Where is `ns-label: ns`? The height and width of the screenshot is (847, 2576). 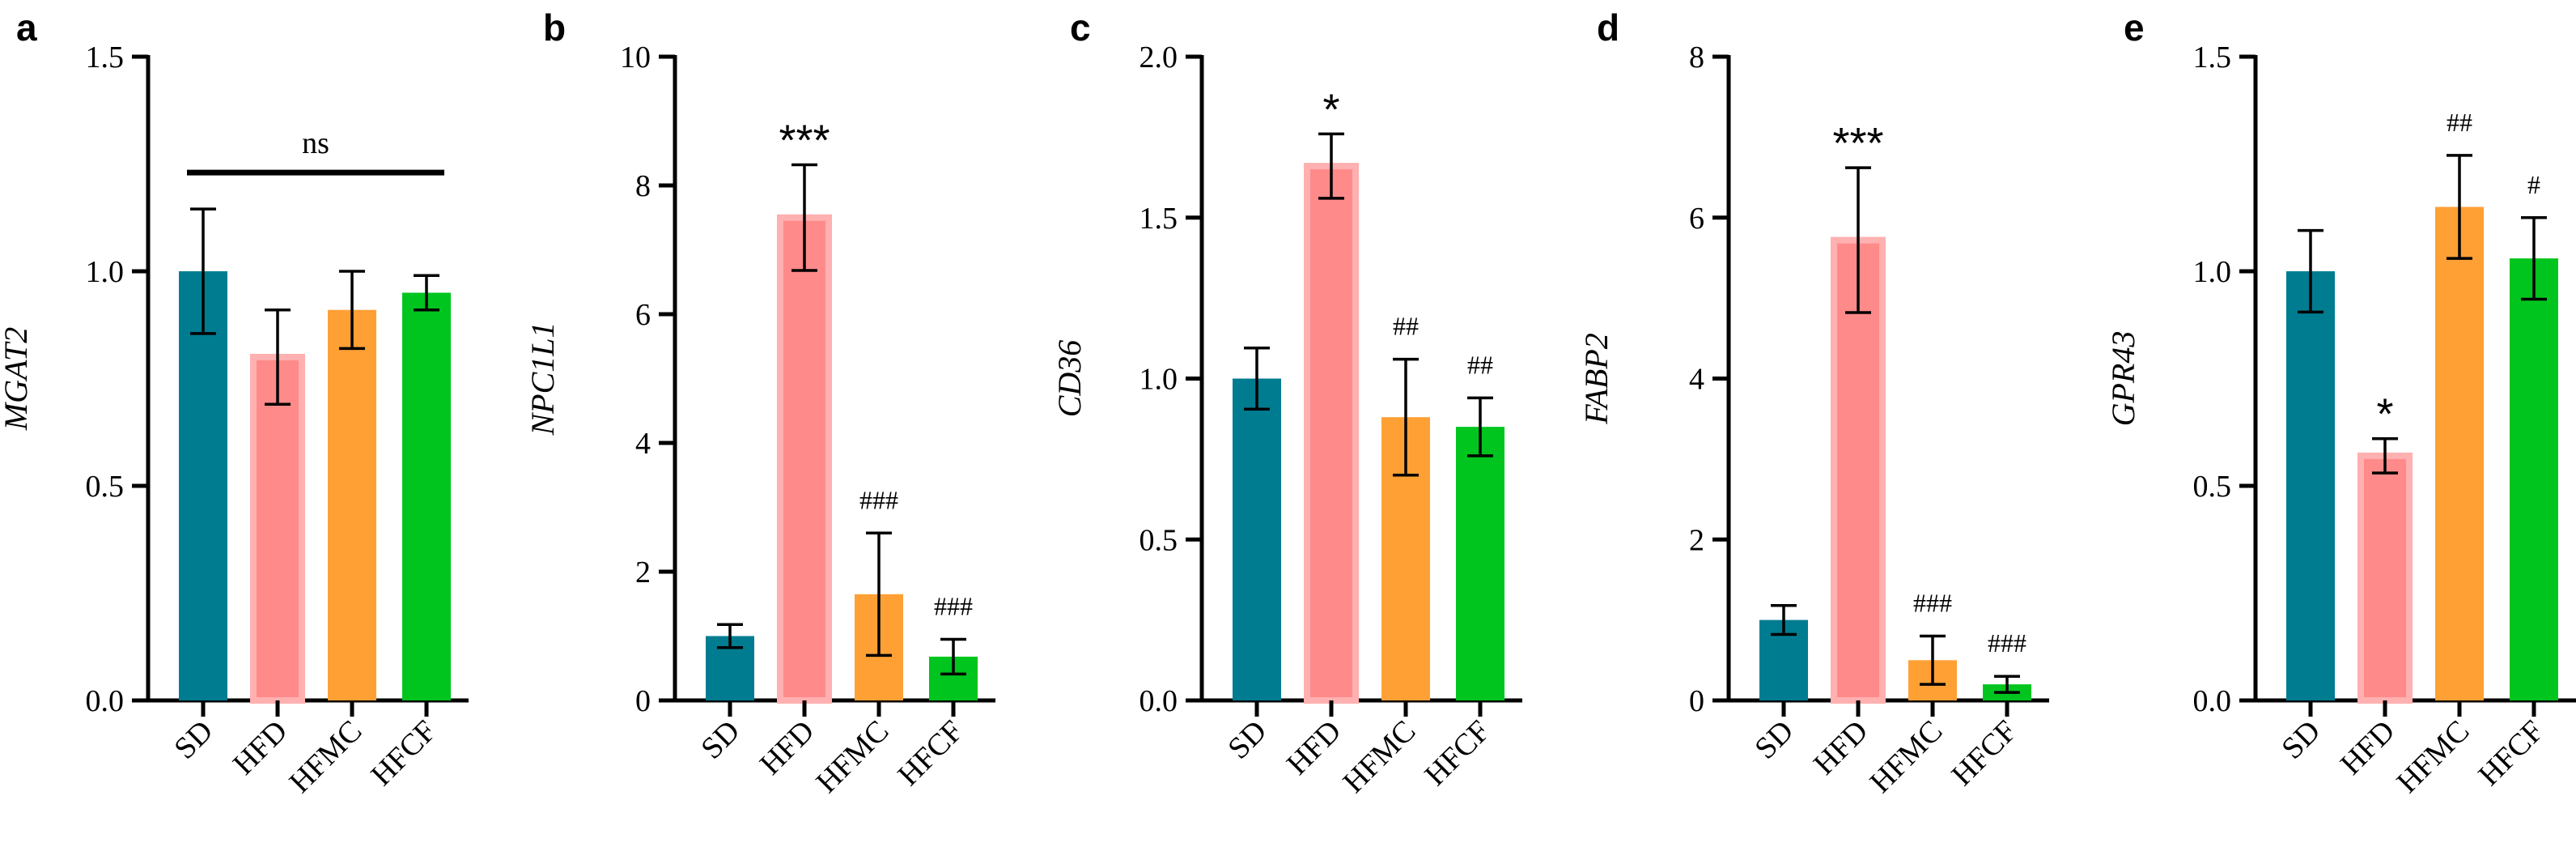 ns-label: ns is located at coordinates (315, 143).